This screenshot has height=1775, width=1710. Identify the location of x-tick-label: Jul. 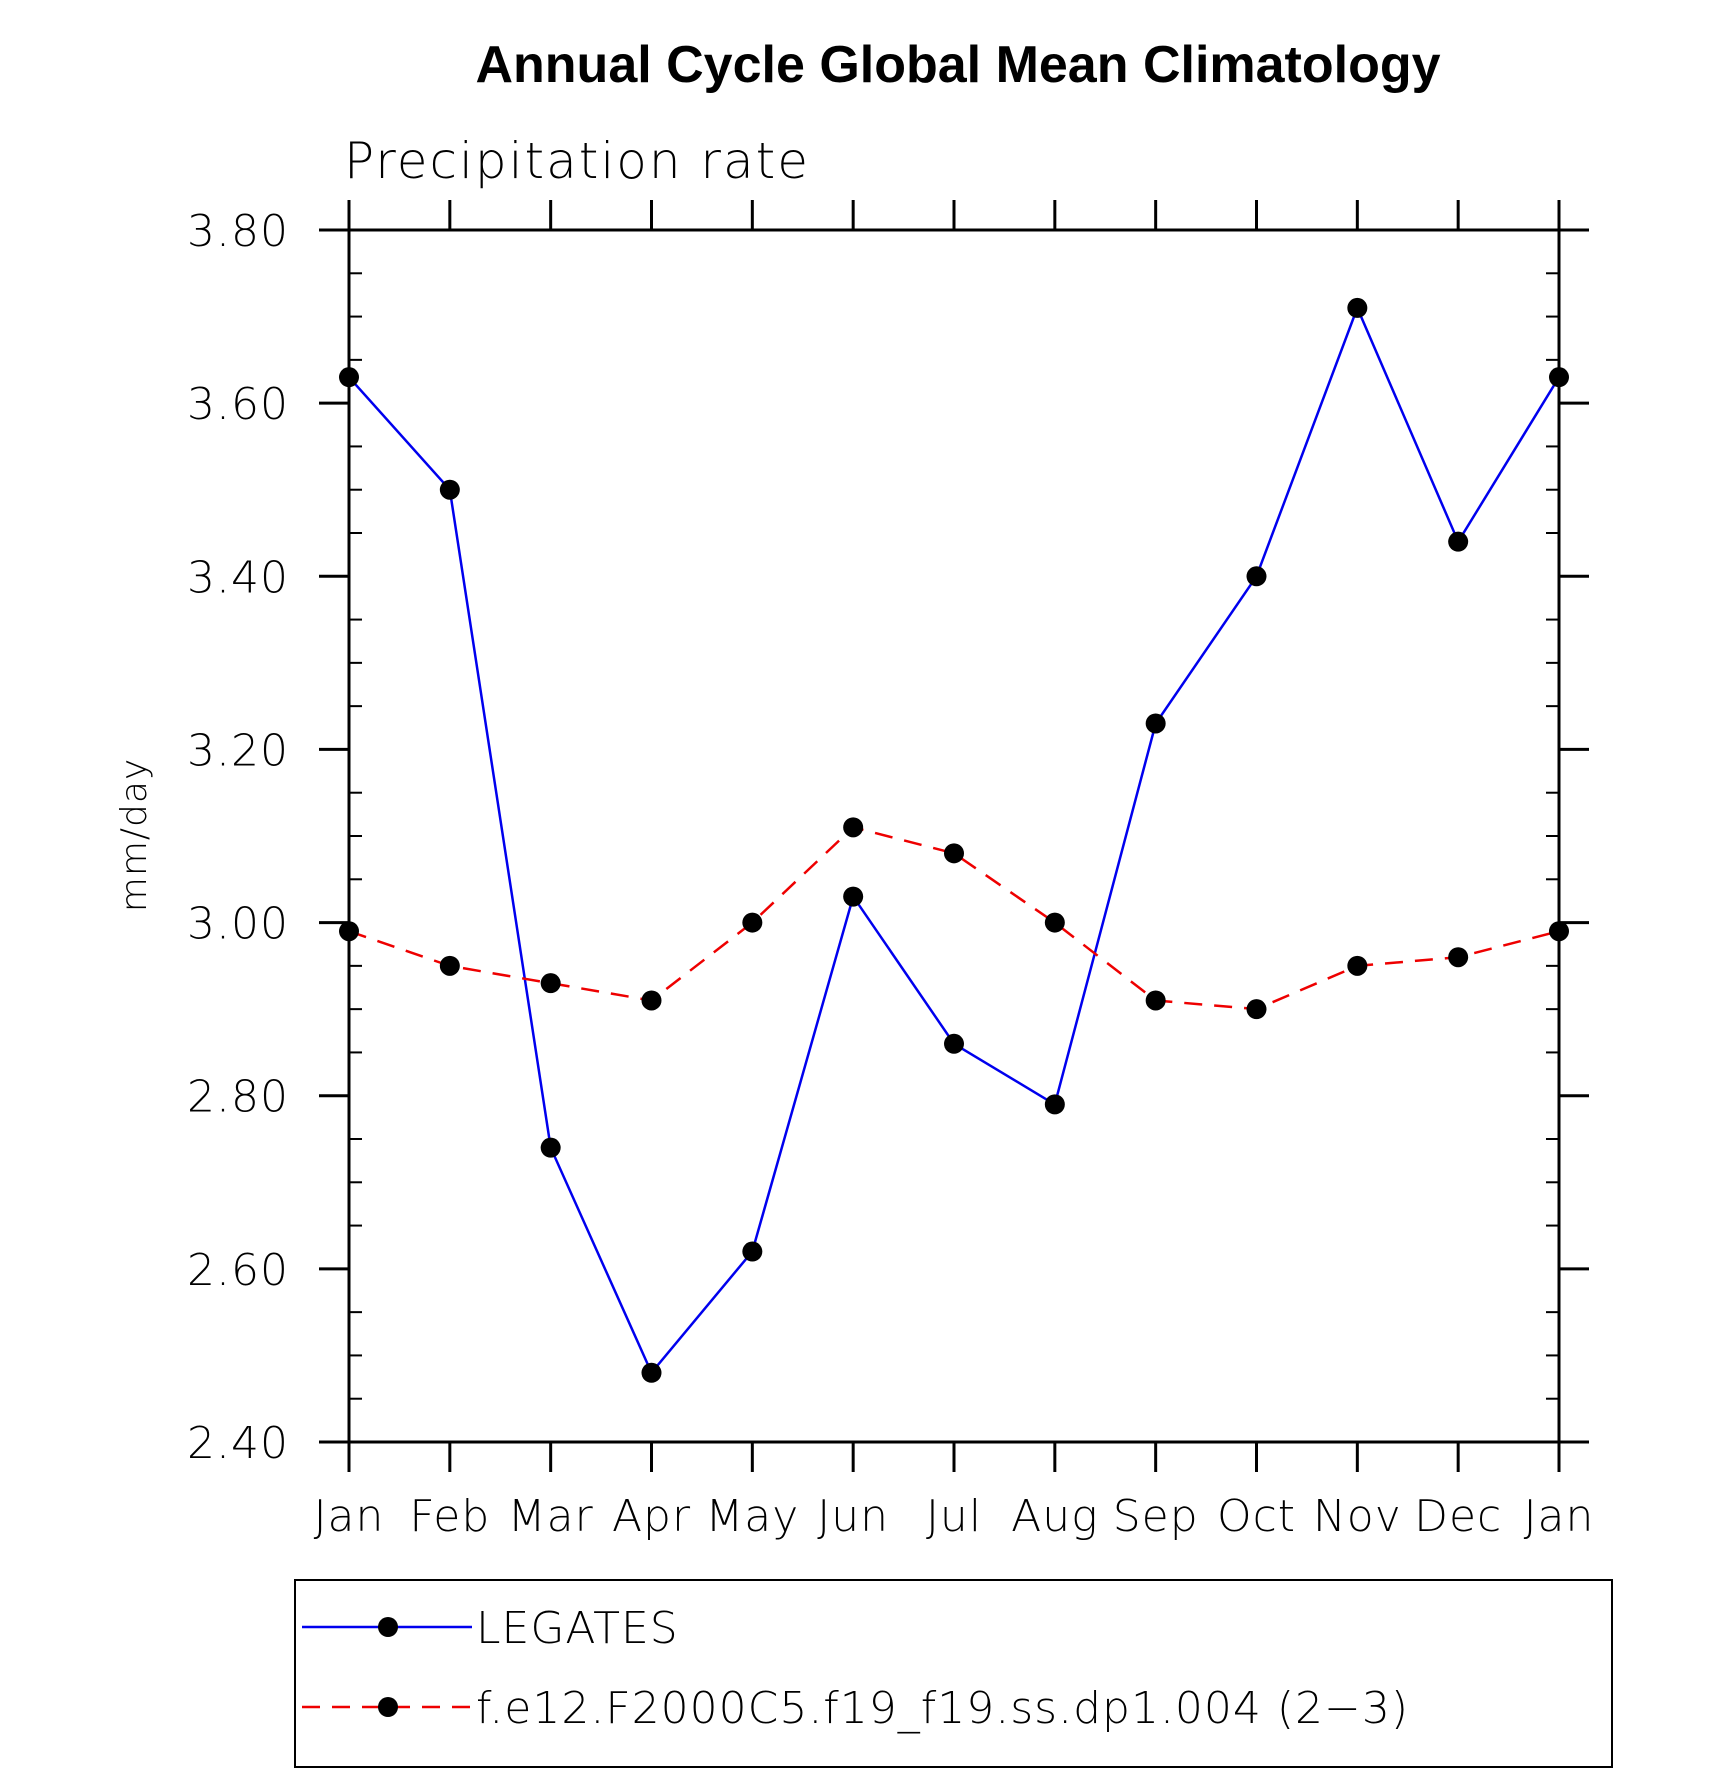
(954, 1516).